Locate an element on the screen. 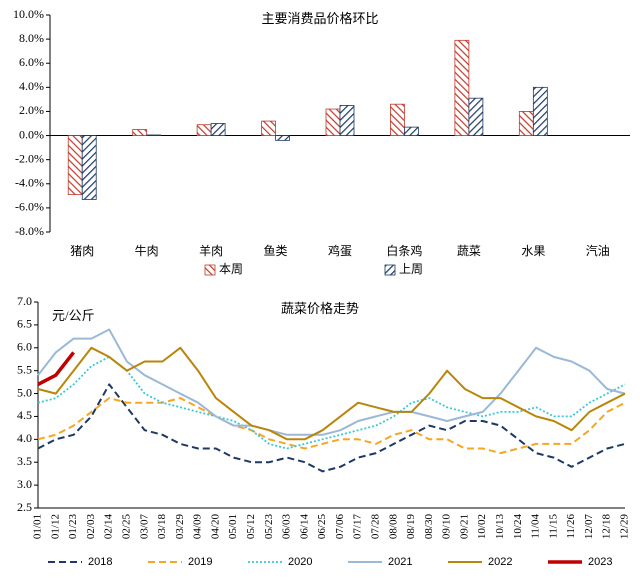 The image size is (640, 578). y-tick-label: 3.0 is located at coordinates (24, 484).